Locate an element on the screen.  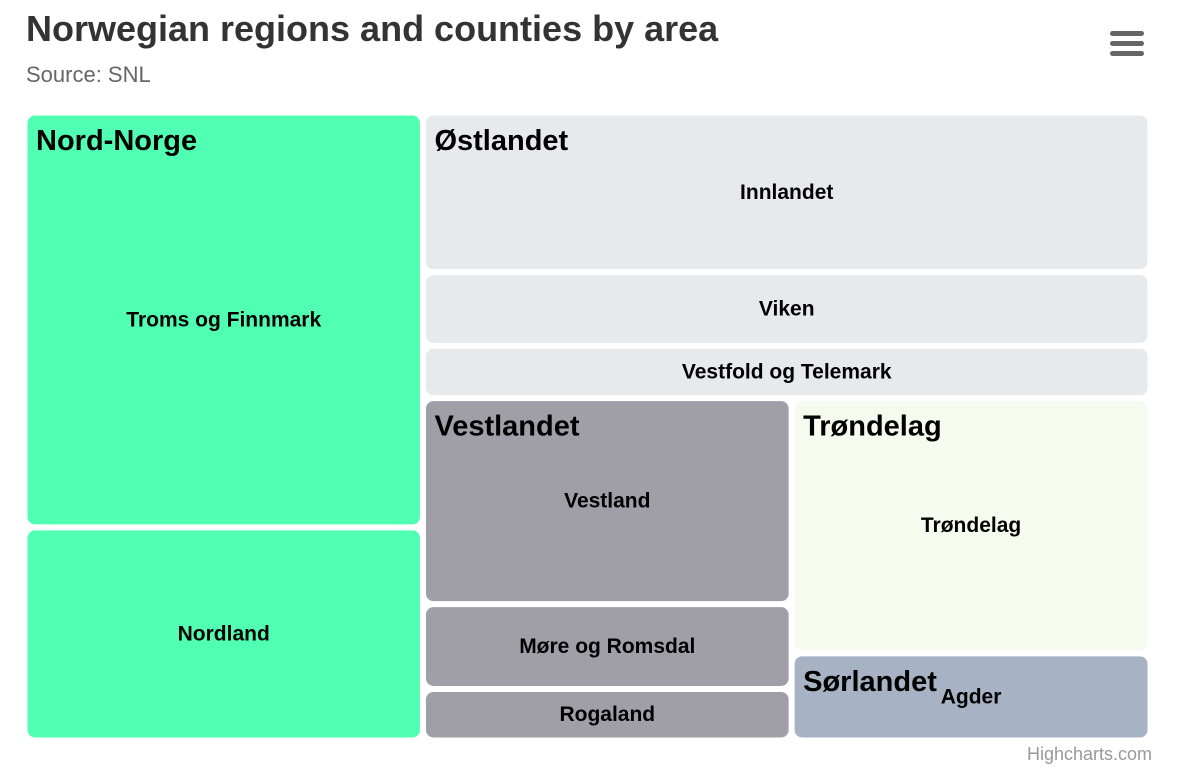
treemap-cell-innlandet is located at coordinates (786, 192).